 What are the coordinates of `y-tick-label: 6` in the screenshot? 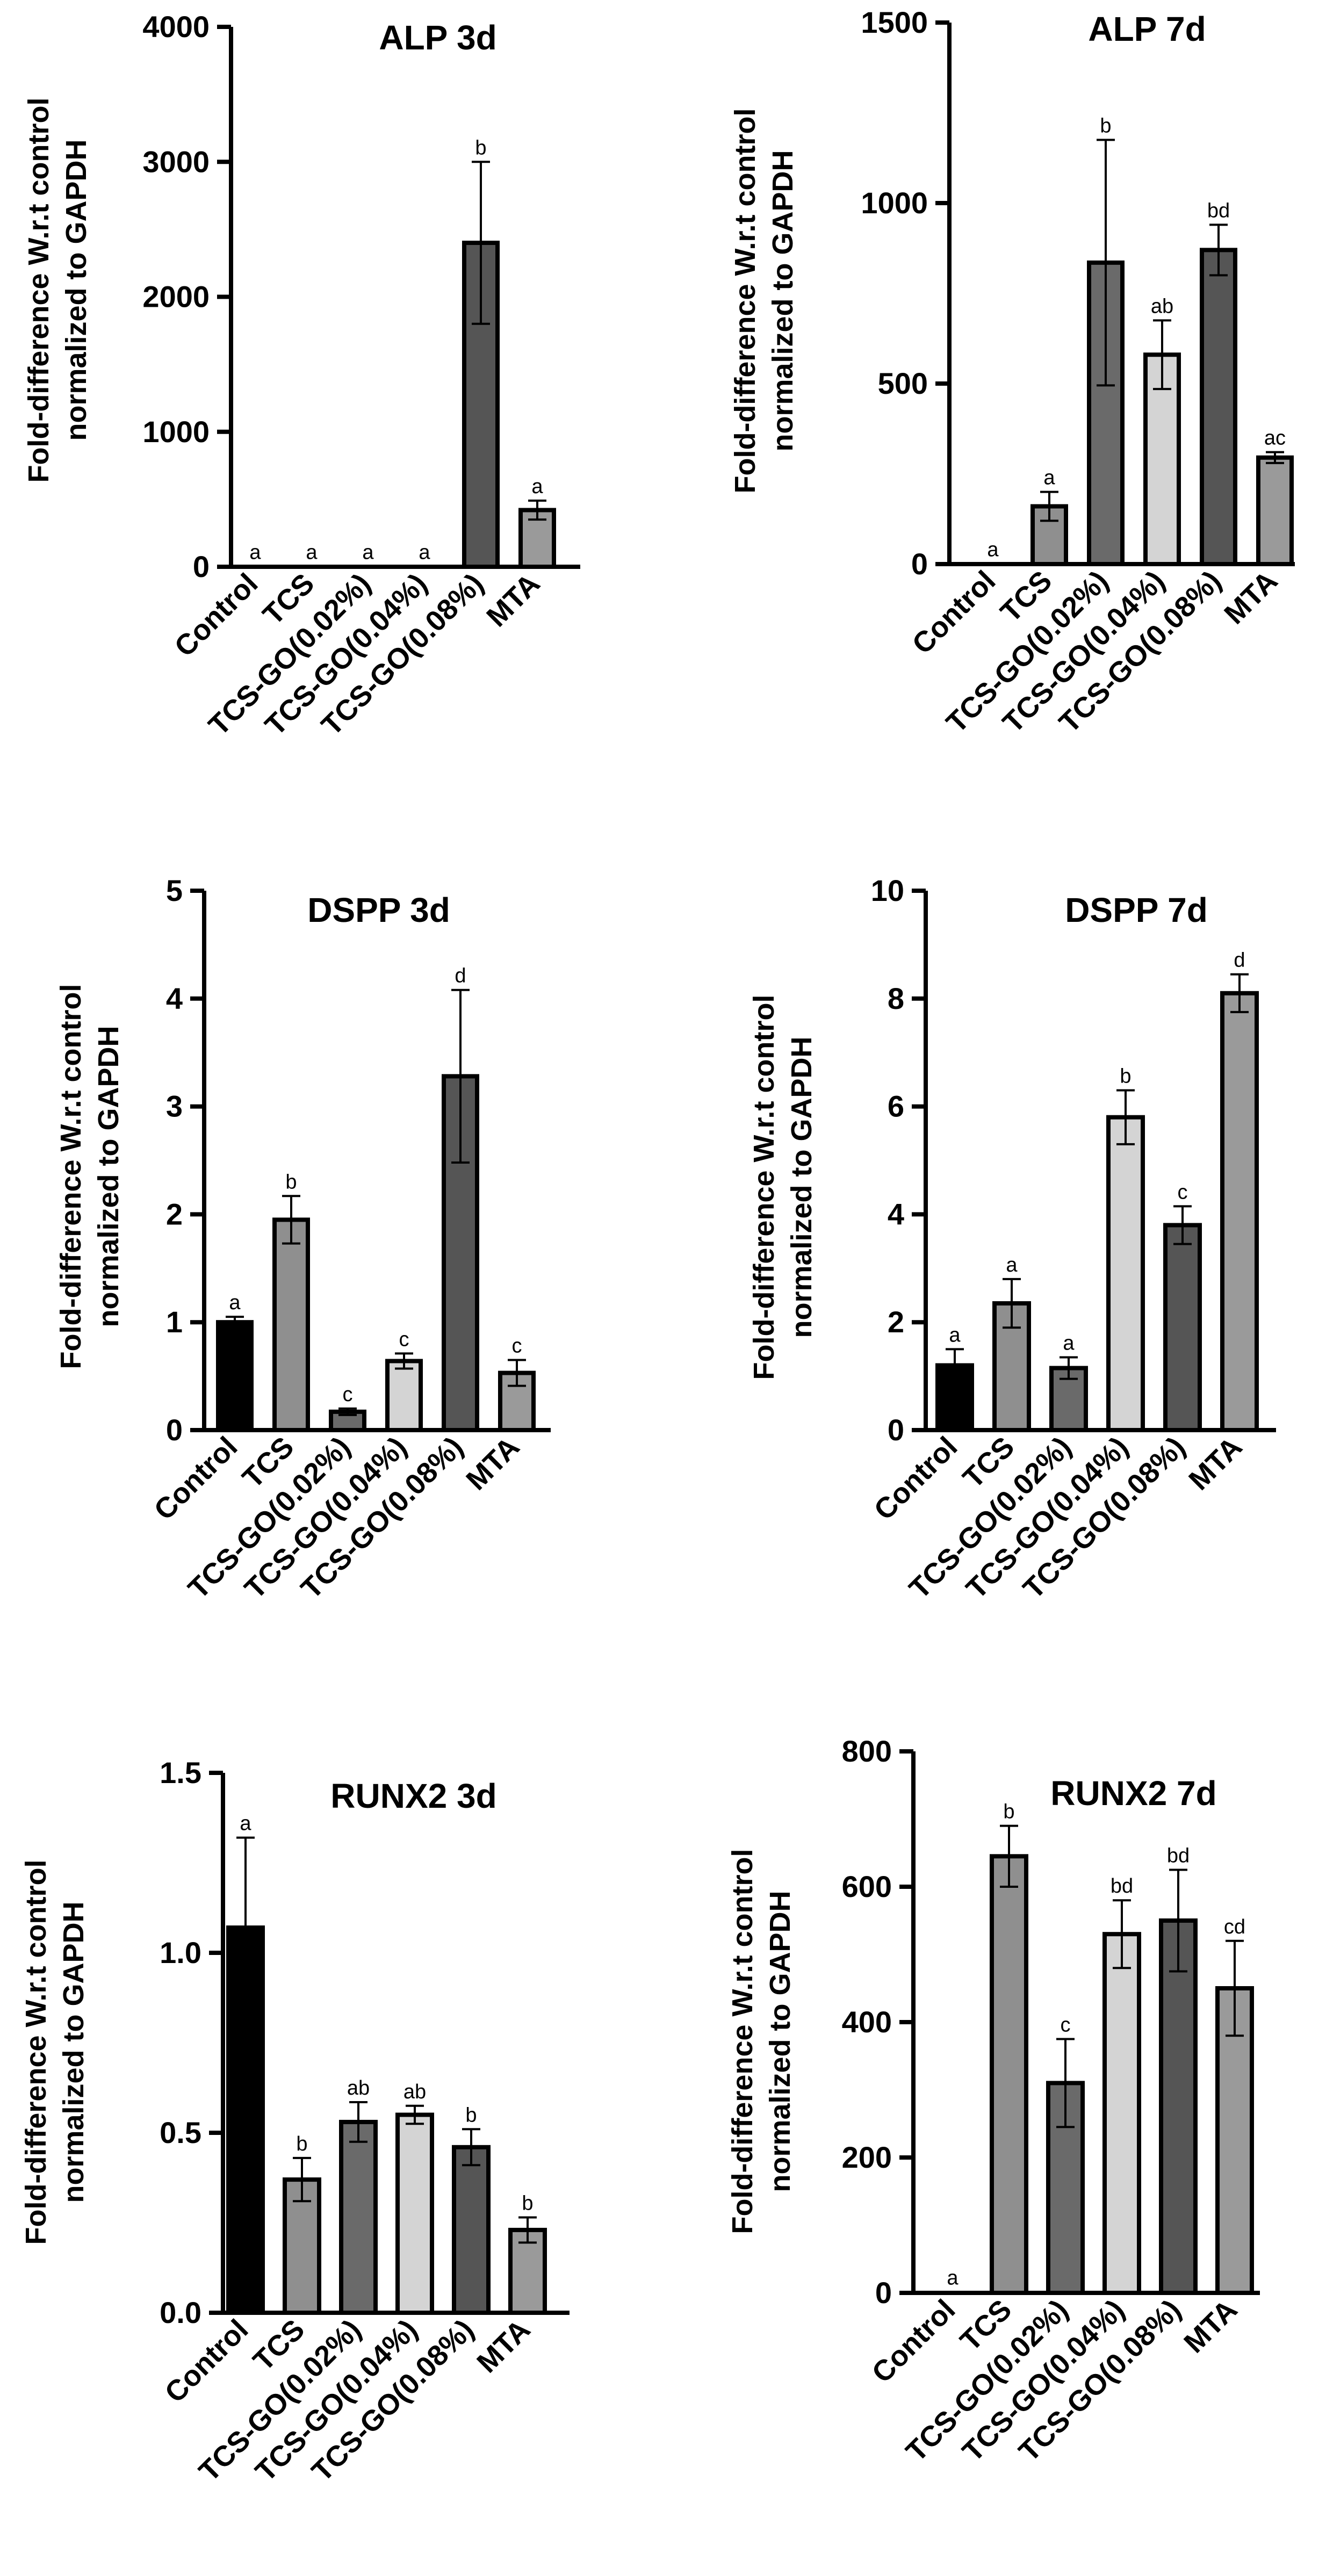 It's located at (896, 1106).